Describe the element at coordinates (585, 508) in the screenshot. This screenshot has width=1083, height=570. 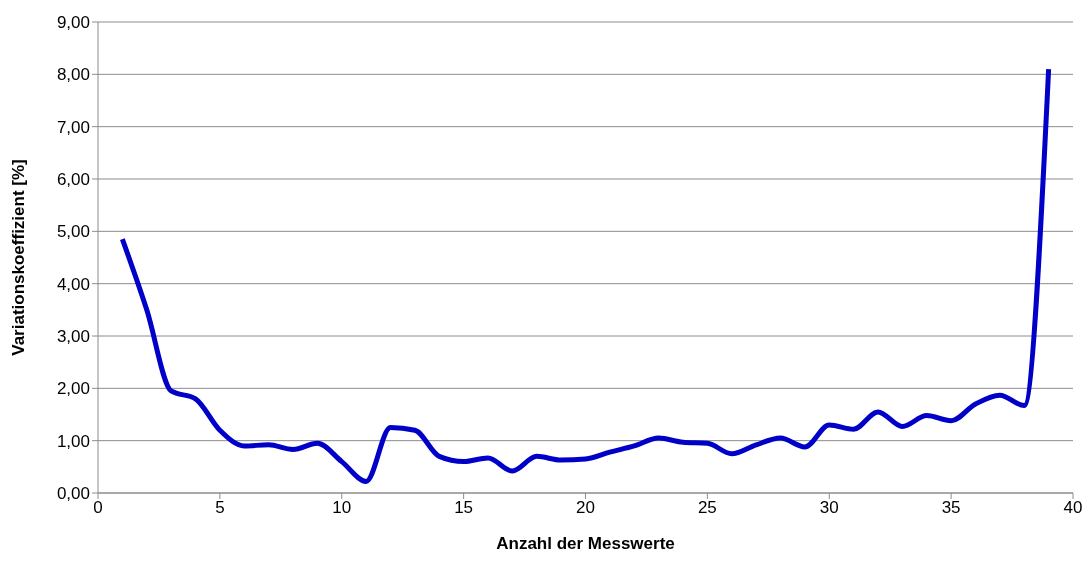
I see `x-tick-label: 20` at that location.